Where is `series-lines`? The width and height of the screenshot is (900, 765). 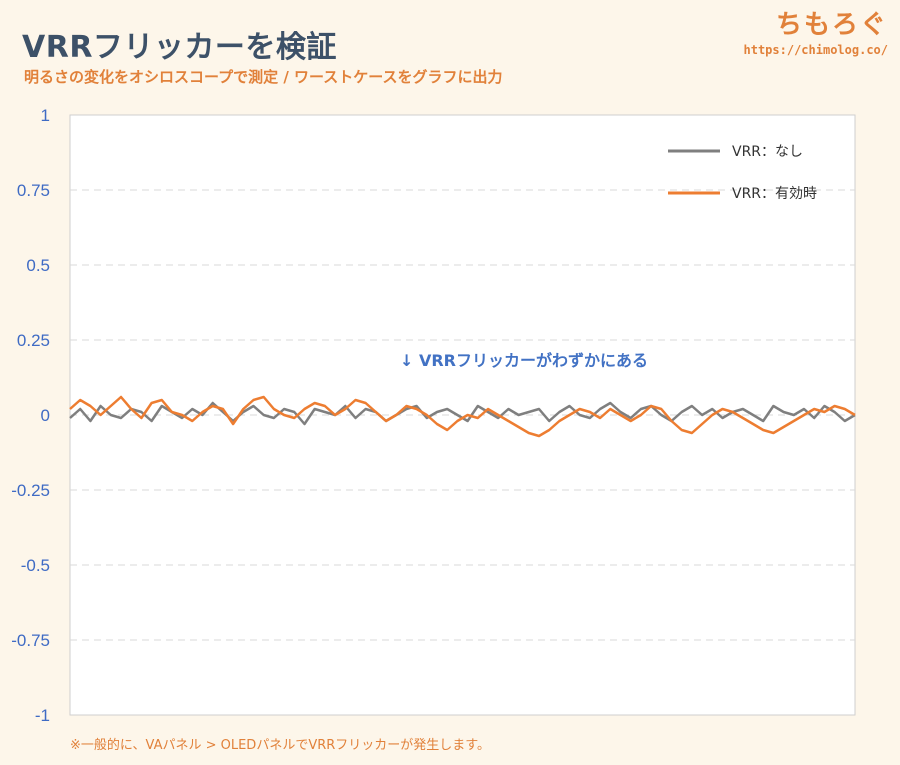 series-lines is located at coordinates (462, 416).